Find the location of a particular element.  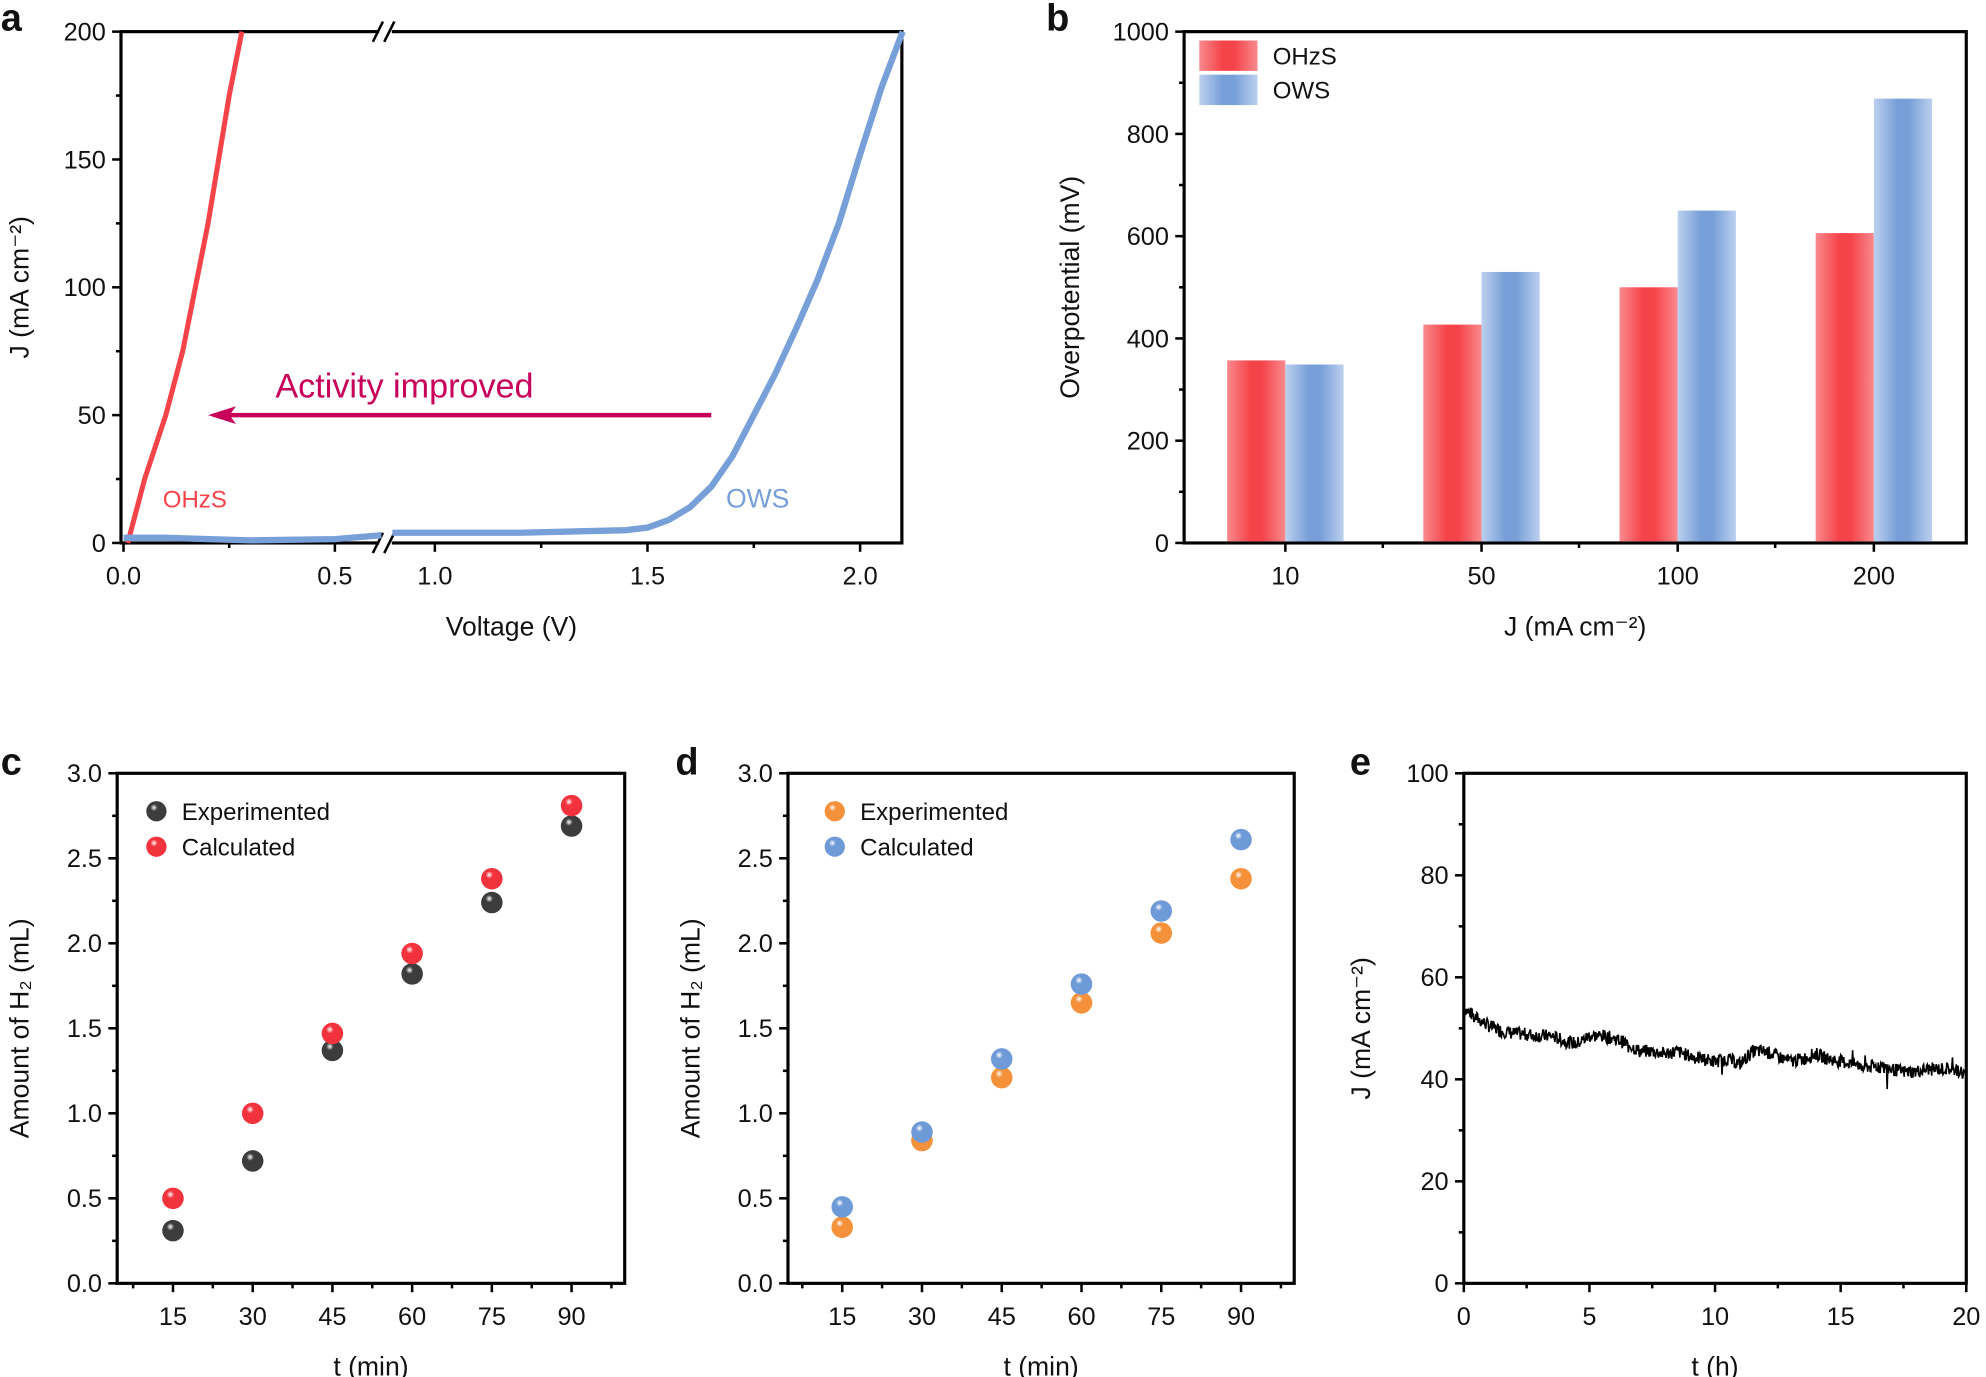

legend-swatch-ohzs is located at coordinates (1228, 55).